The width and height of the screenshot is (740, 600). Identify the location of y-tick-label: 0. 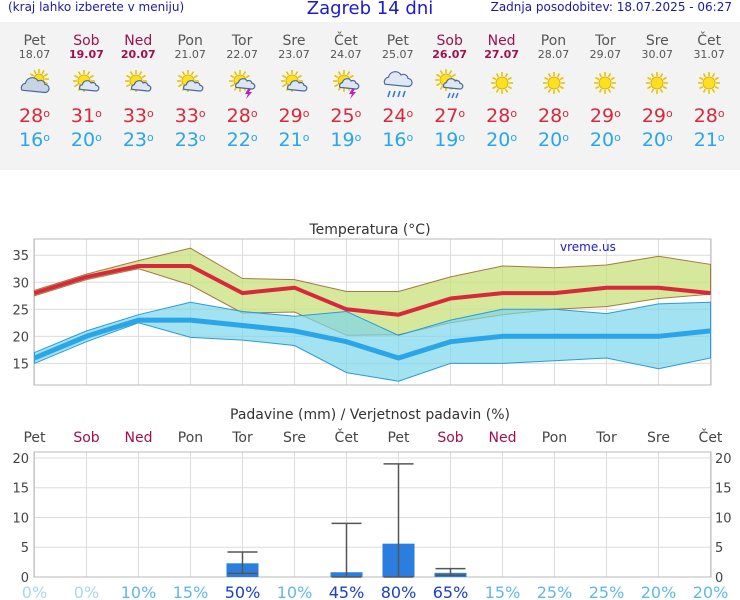
(25, 578).